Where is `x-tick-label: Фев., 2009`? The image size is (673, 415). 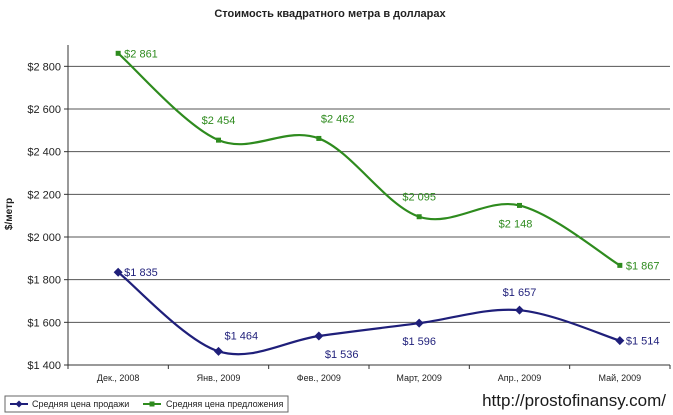
x-tick-label: Фев., 2009 is located at coordinates (319, 378).